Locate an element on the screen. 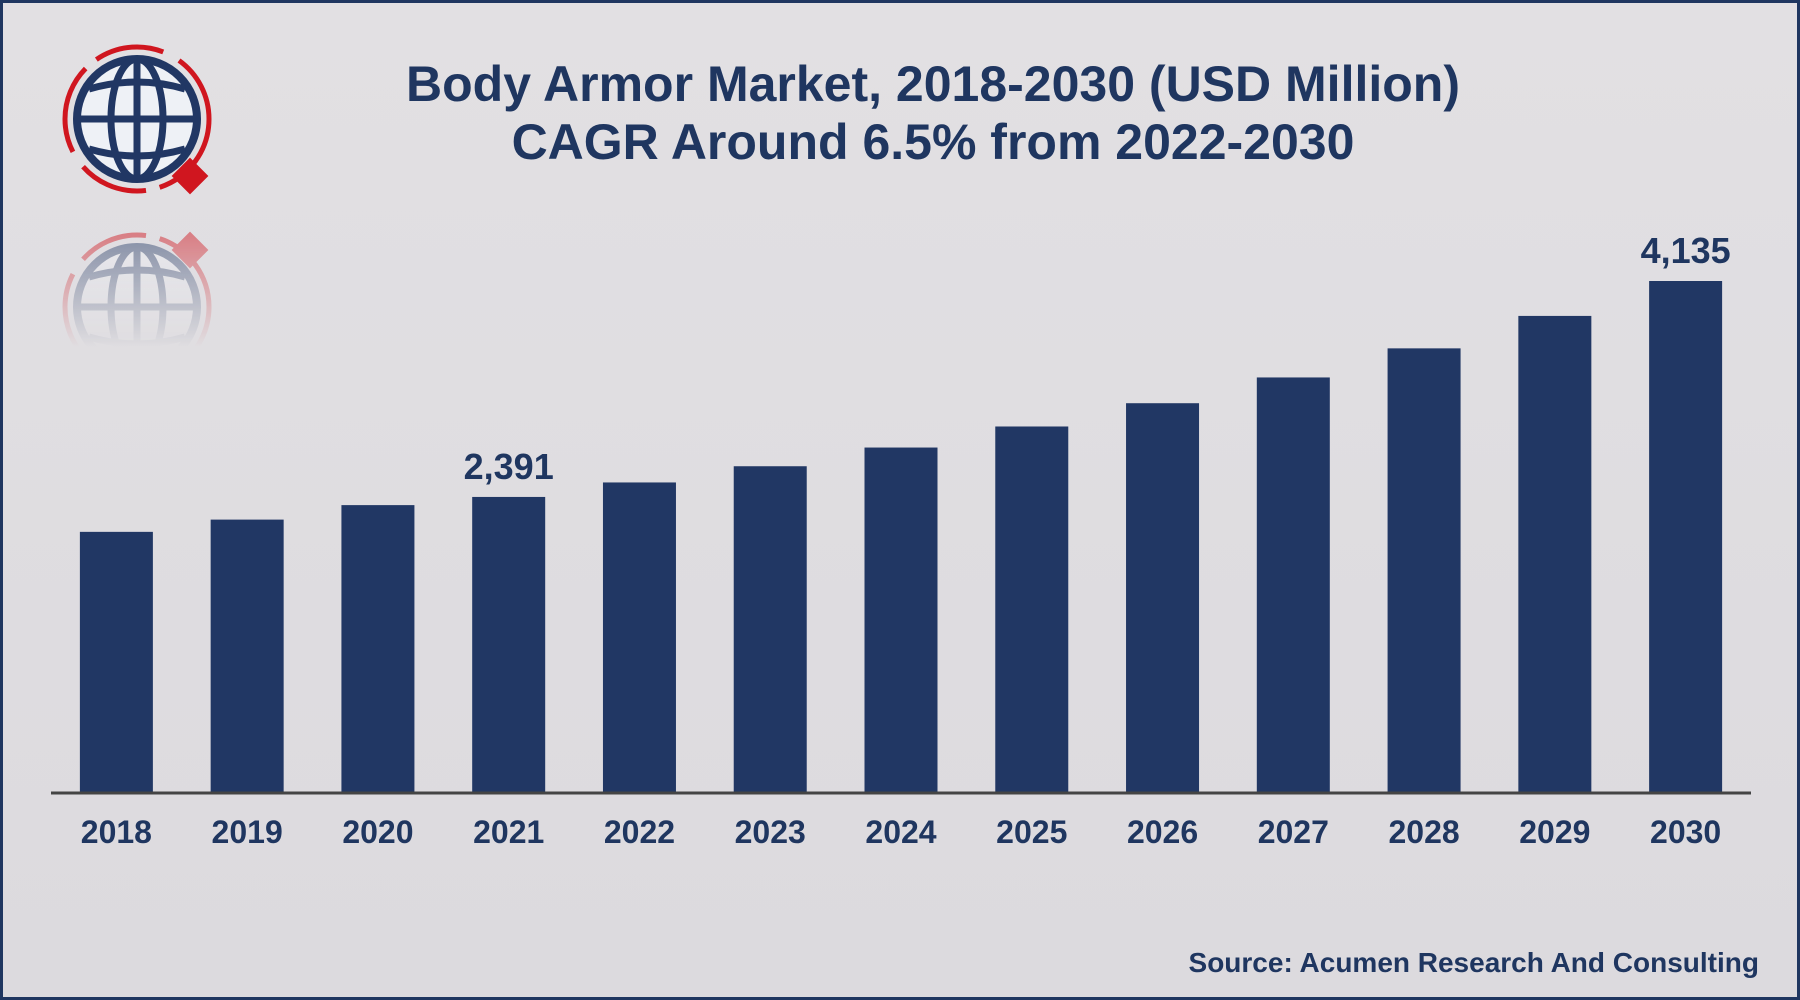  bar-2021 is located at coordinates (509, 644).